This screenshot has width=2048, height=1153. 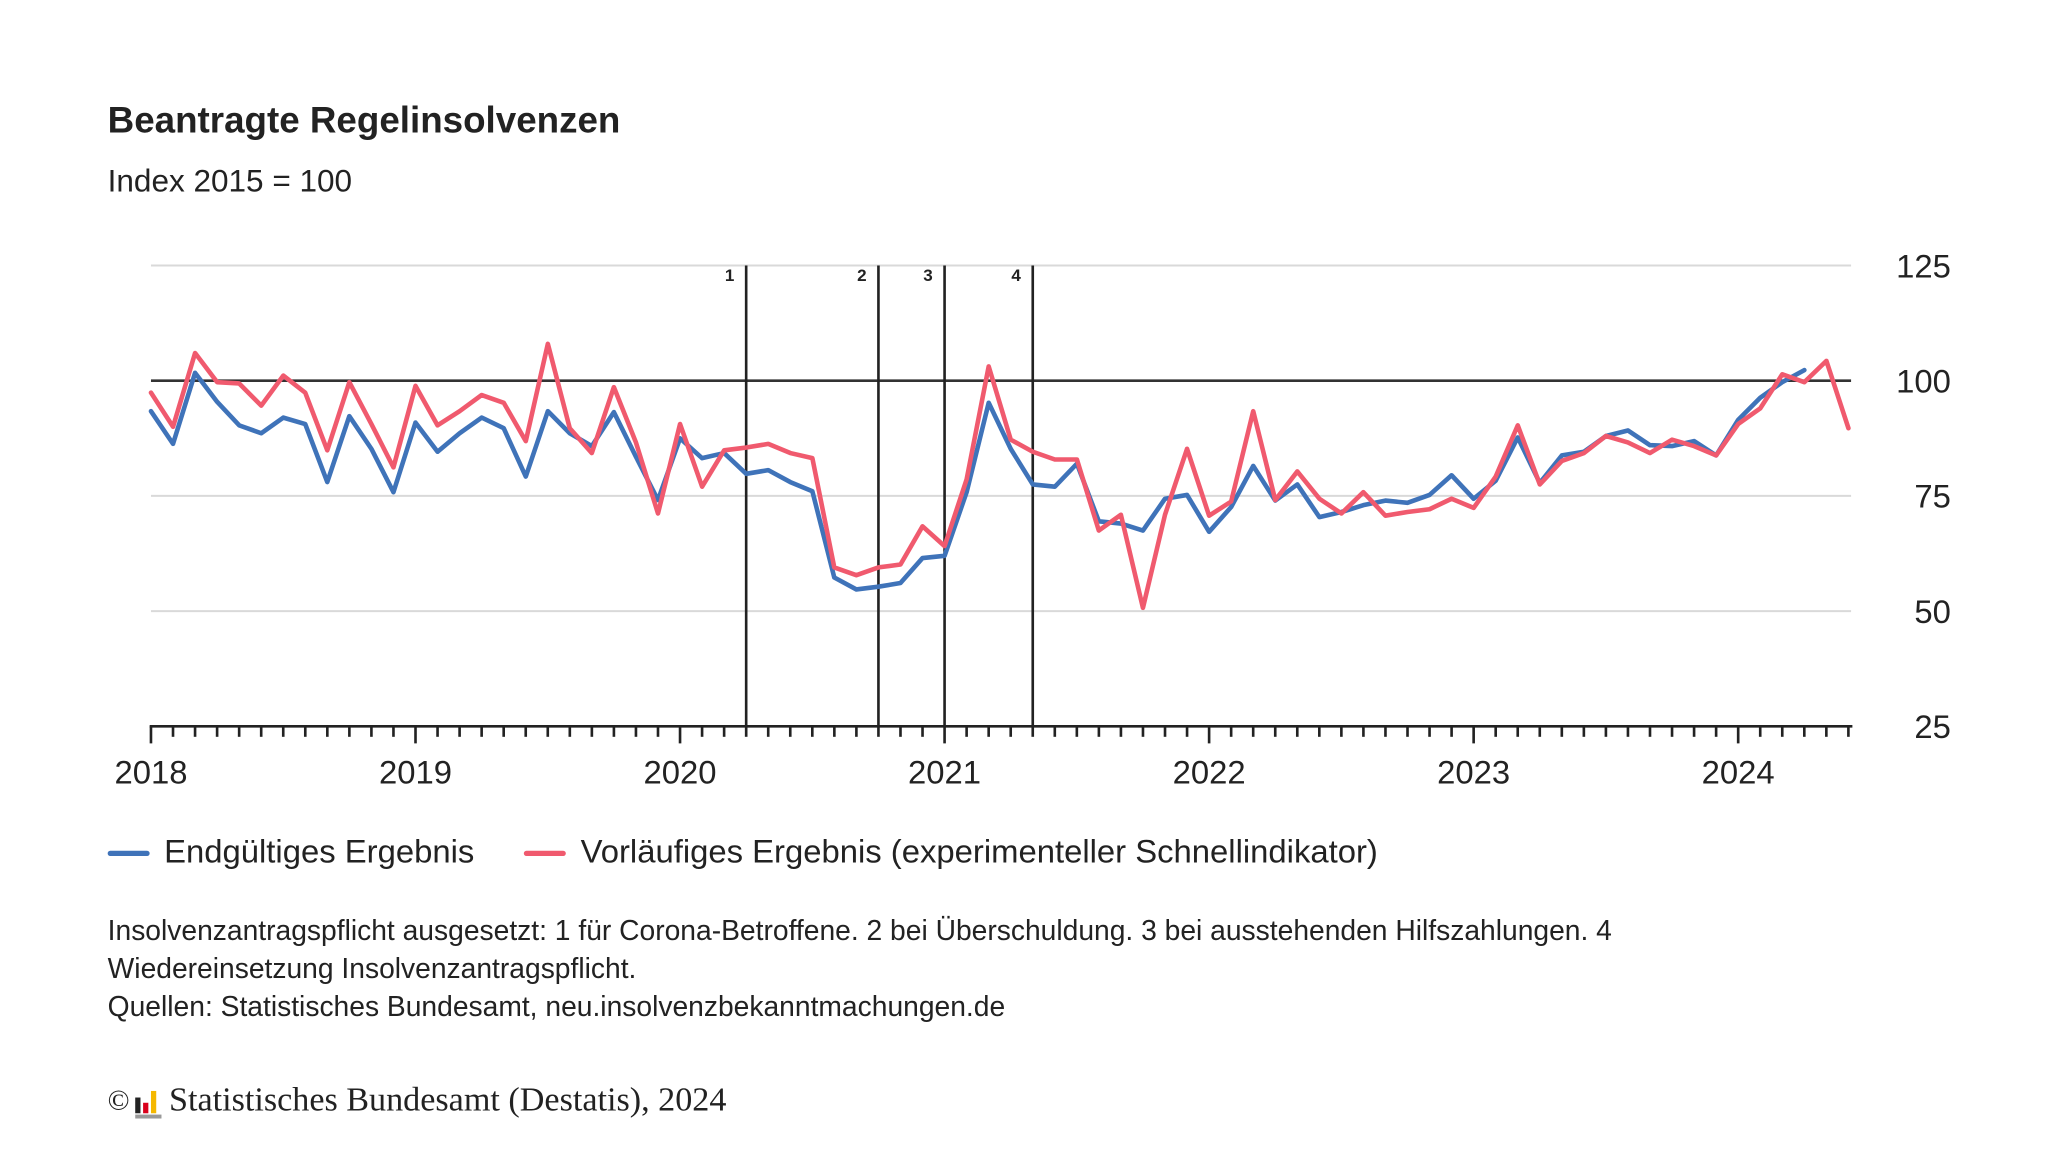 I want to click on legend-label-final: Endgültiges Ergebnis, so click(x=319, y=852).